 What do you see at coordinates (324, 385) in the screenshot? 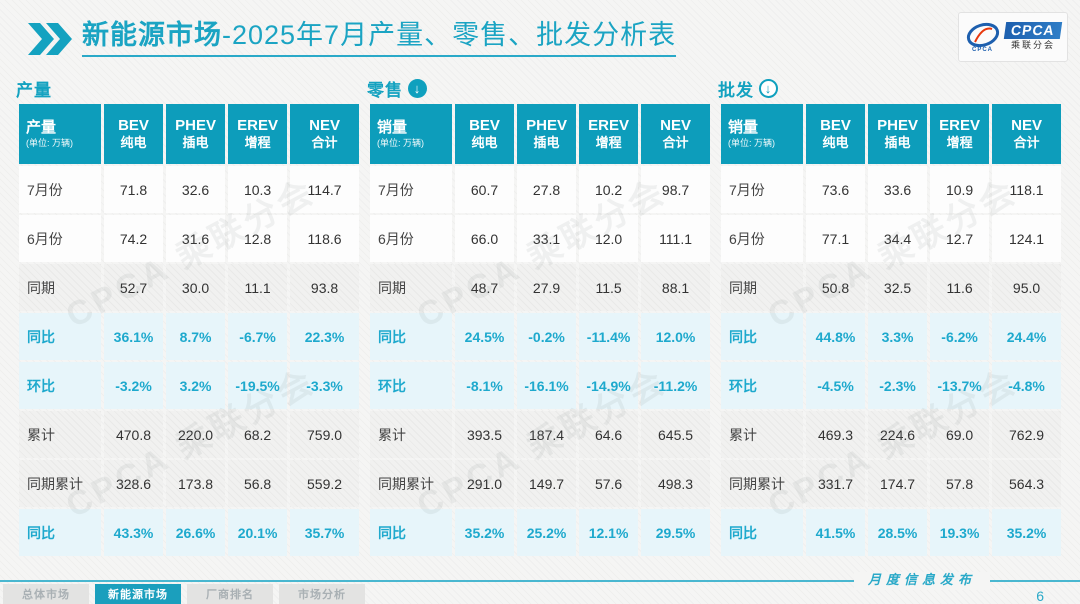
I see `cell-value: -3.3%` at bounding box center [324, 385].